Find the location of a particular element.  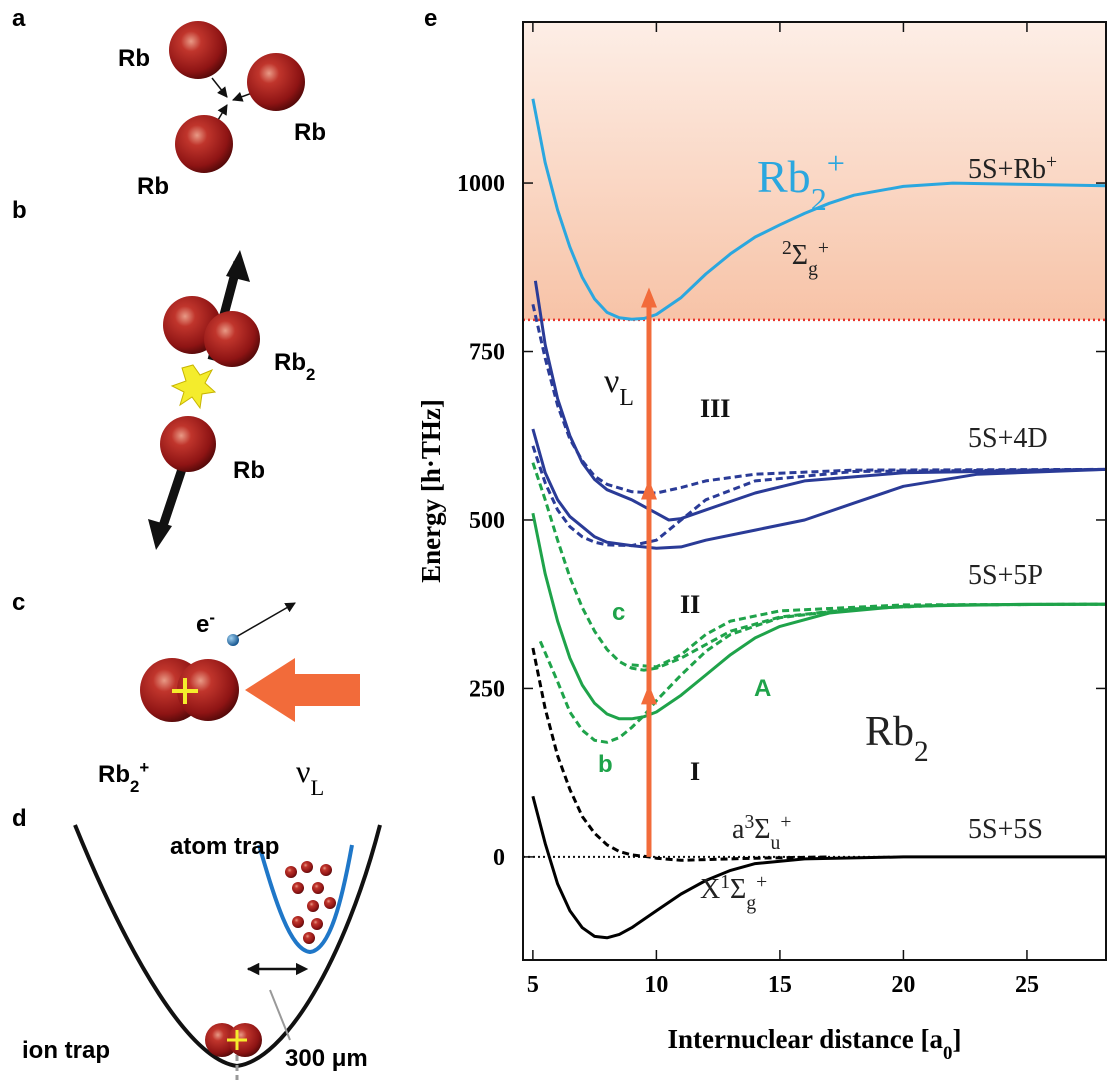

y-tick-label: 0 is located at coordinates (499, 858).